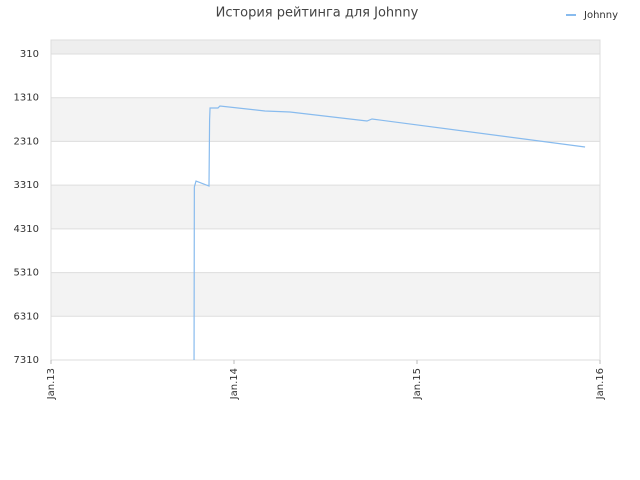  I want to click on legend-label: Johnny, so click(600, 15).